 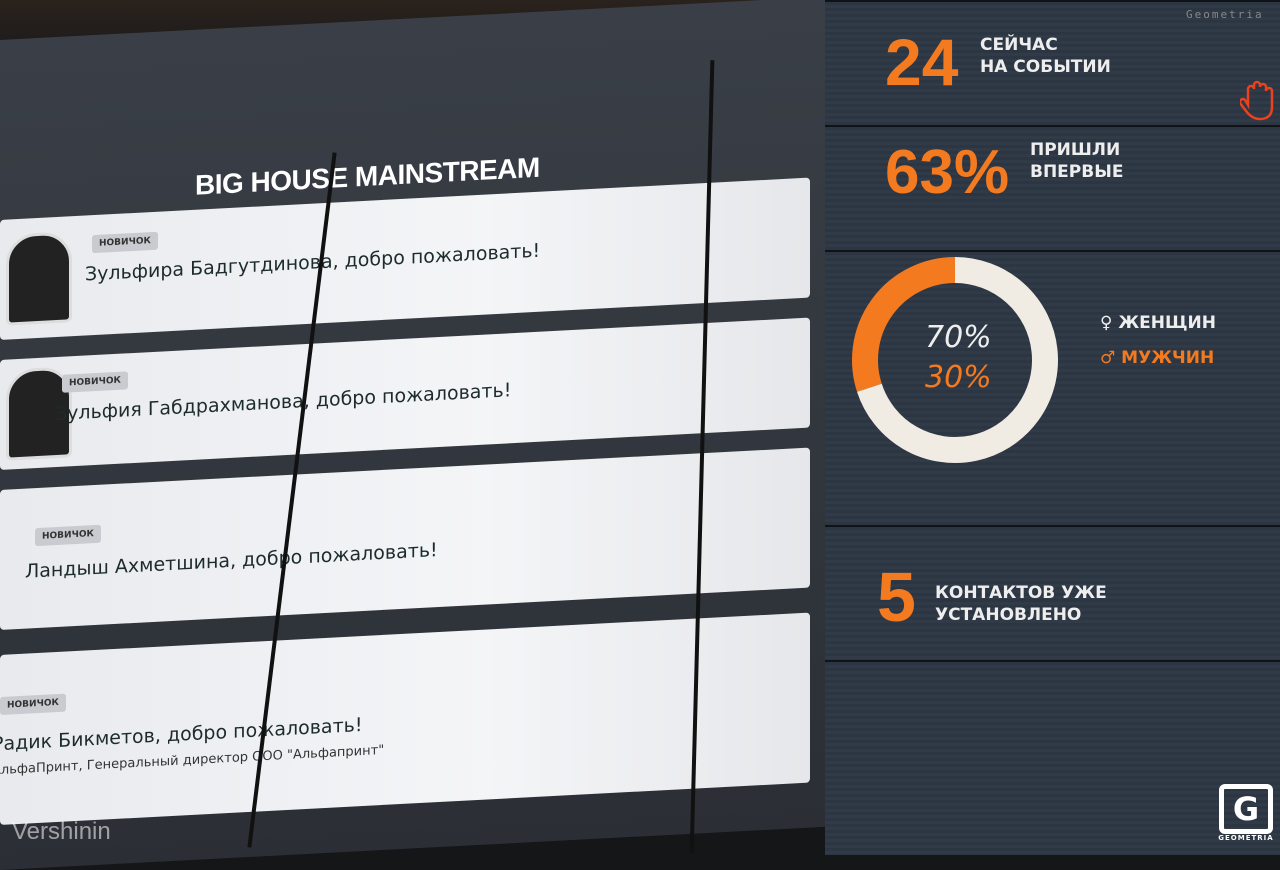 What do you see at coordinates (1111, 358) in the screenshot?
I see `male-icon: ♂` at bounding box center [1111, 358].